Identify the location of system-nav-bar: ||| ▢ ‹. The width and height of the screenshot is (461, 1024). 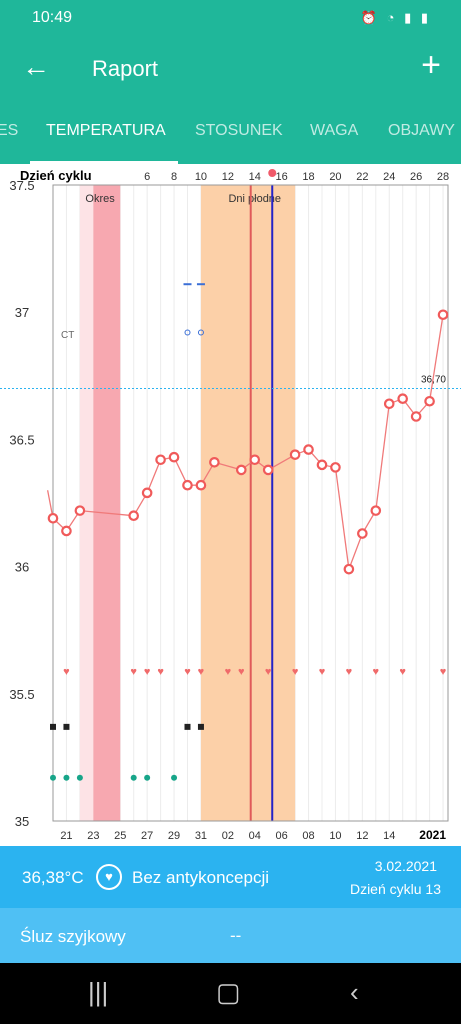
(230, 993).